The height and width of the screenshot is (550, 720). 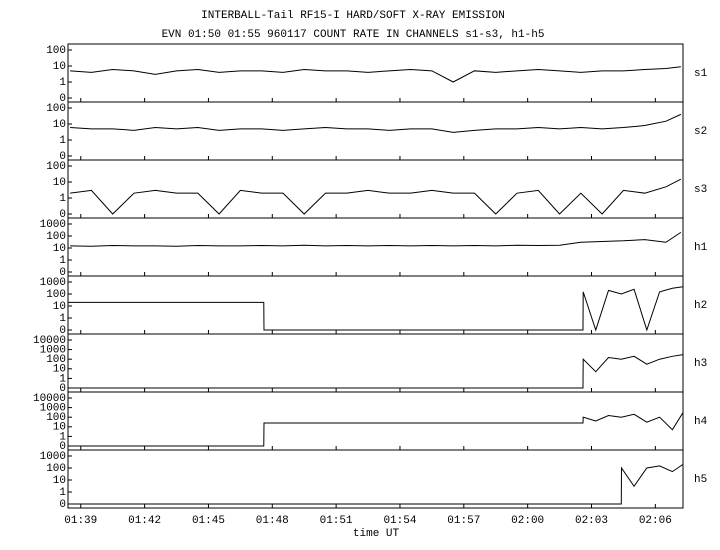 I want to click on panel-label: h4, so click(x=701, y=422).